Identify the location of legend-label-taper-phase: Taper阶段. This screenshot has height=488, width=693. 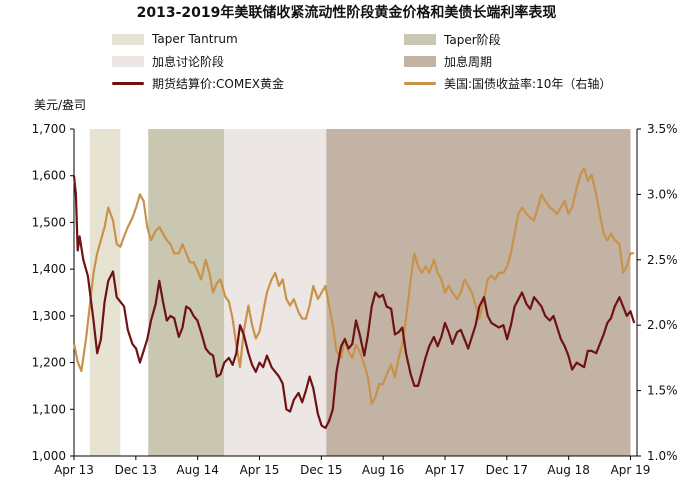
(472, 39).